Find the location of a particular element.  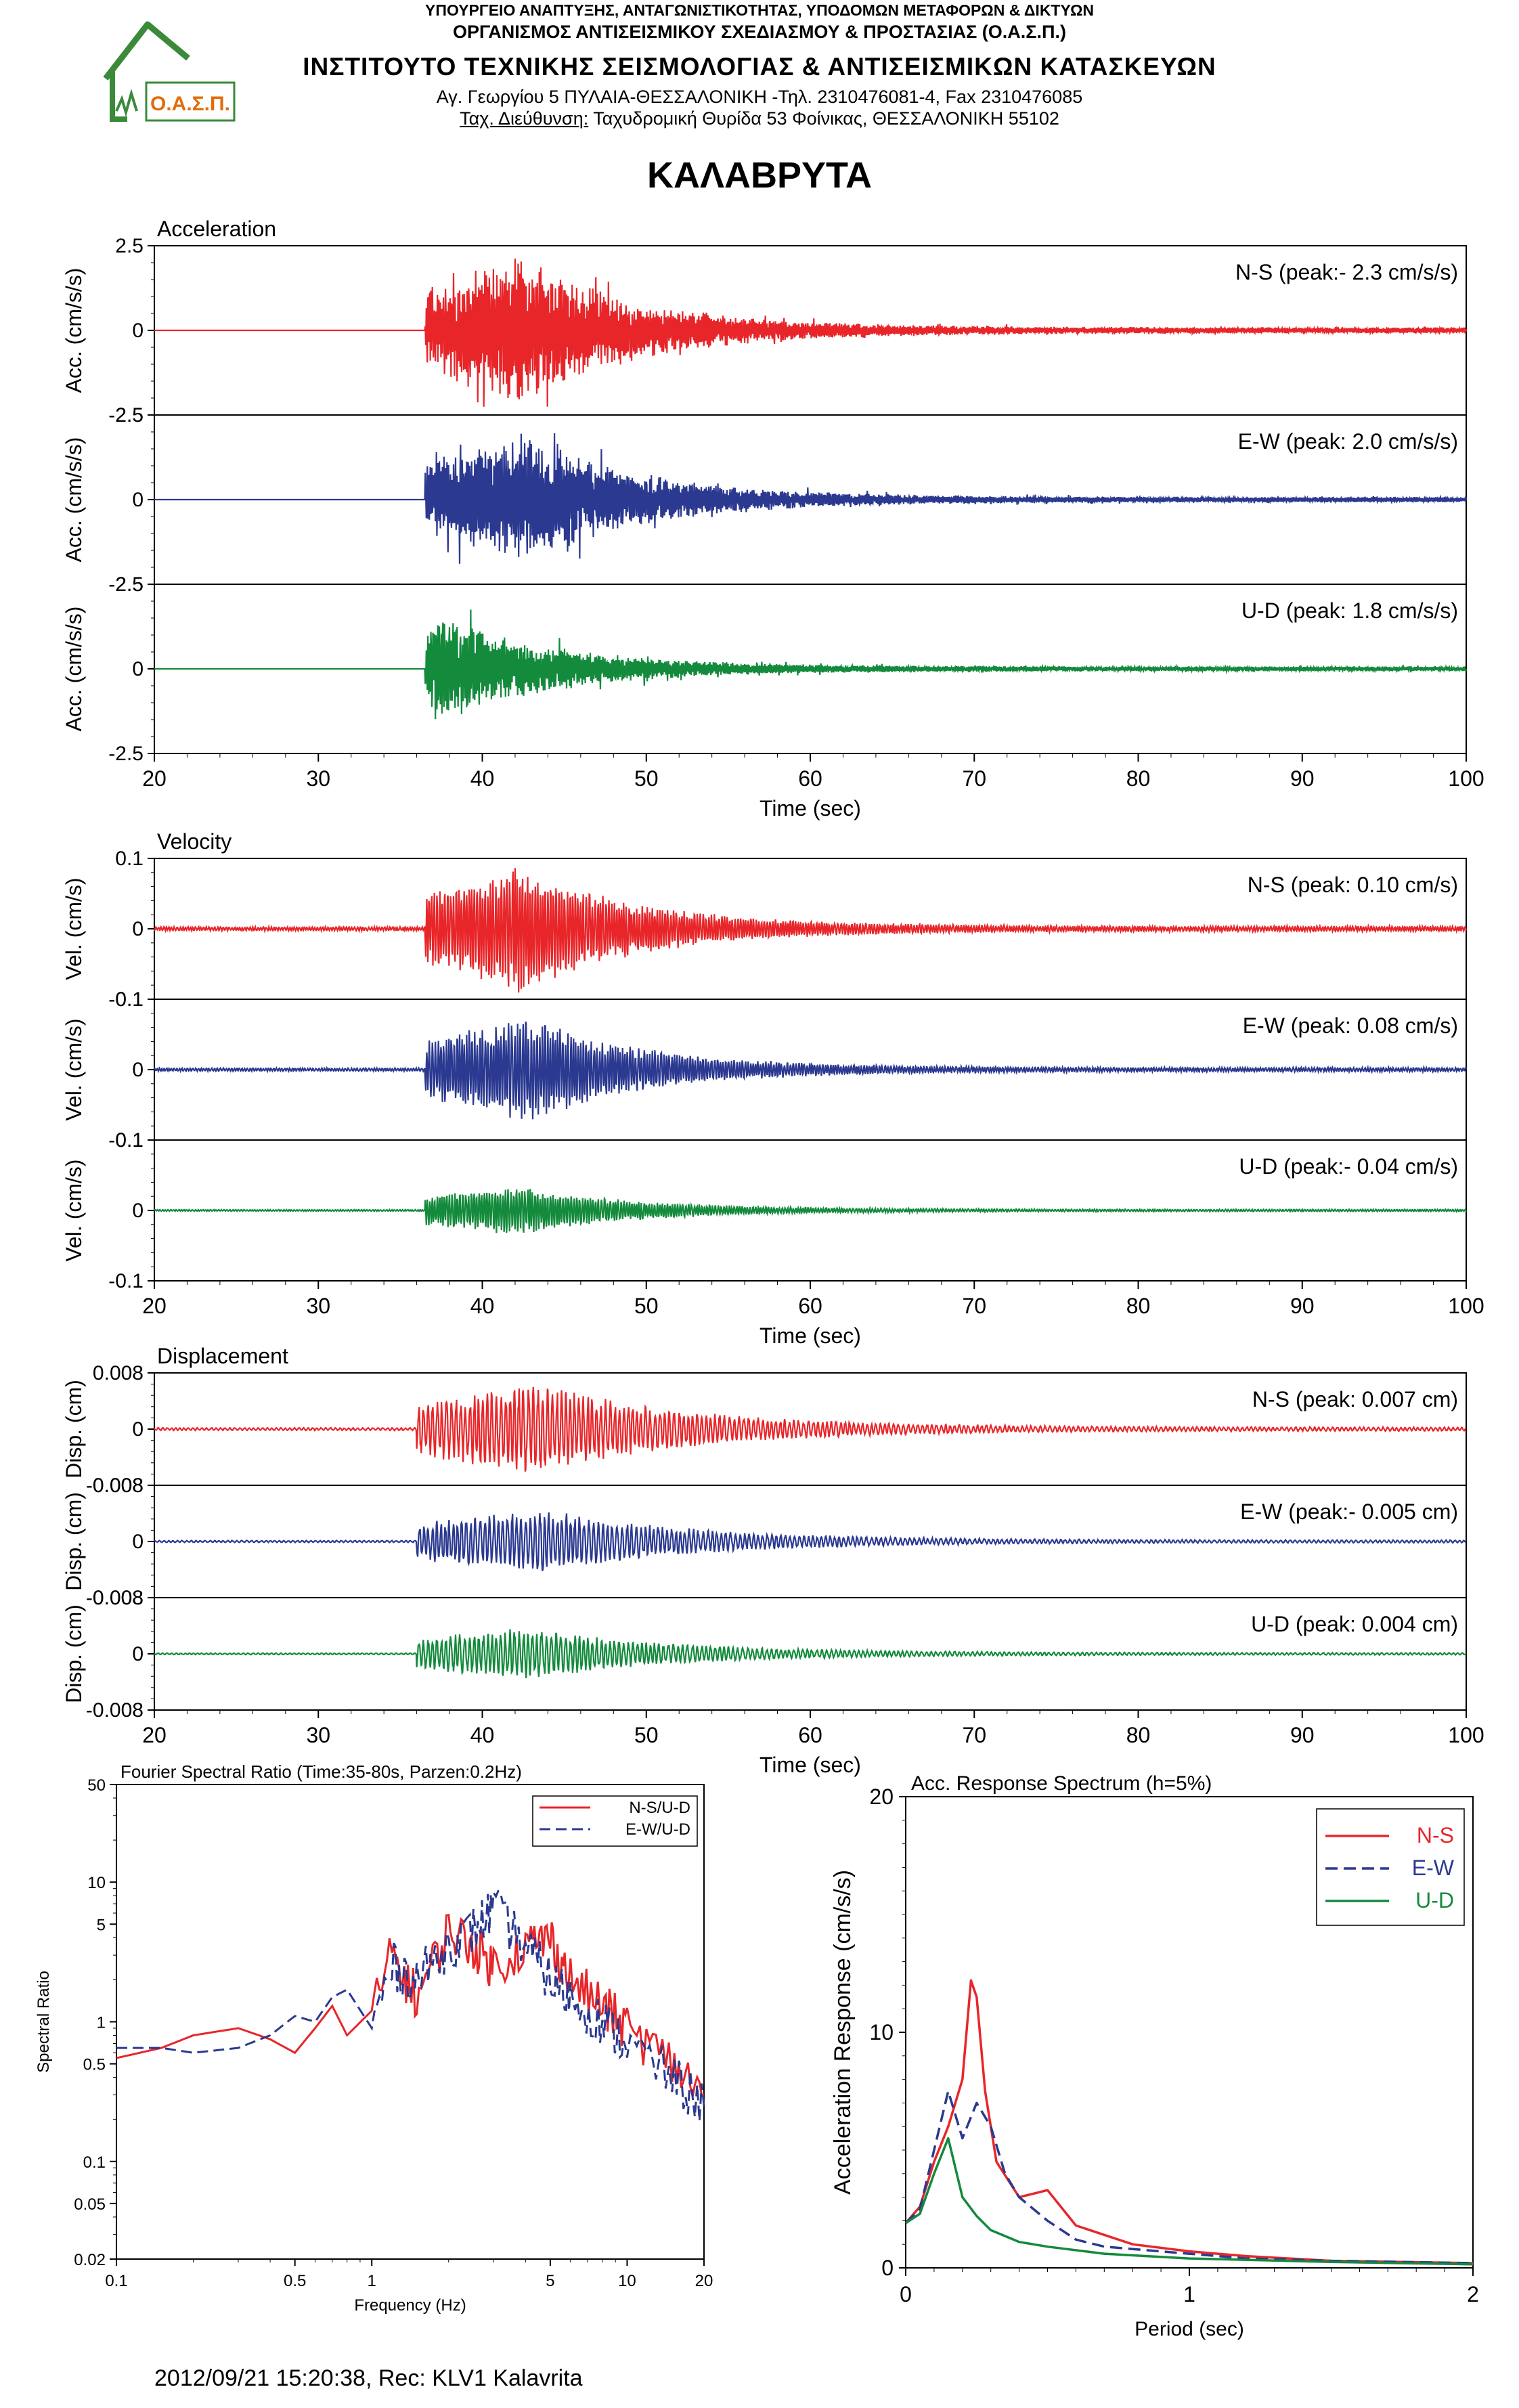

y-axis-label: Vel. (cm/s) is located at coordinates (74, 928).